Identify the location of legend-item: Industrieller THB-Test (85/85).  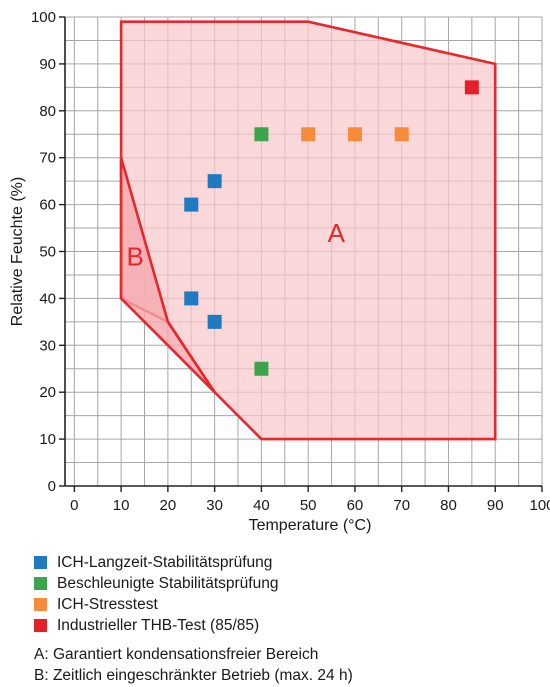
(156, 625).